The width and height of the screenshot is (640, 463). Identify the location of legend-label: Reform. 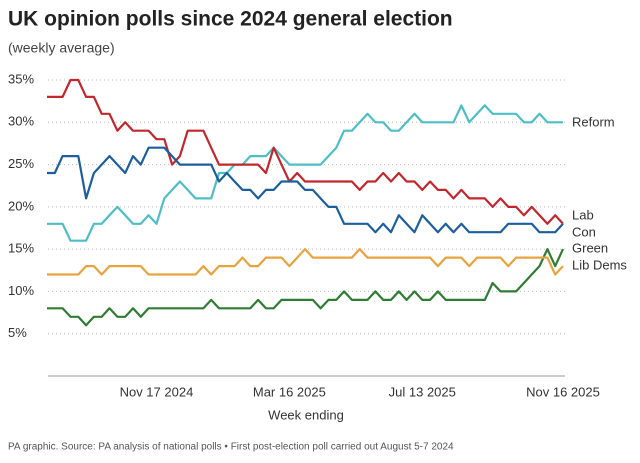
(593, 121).